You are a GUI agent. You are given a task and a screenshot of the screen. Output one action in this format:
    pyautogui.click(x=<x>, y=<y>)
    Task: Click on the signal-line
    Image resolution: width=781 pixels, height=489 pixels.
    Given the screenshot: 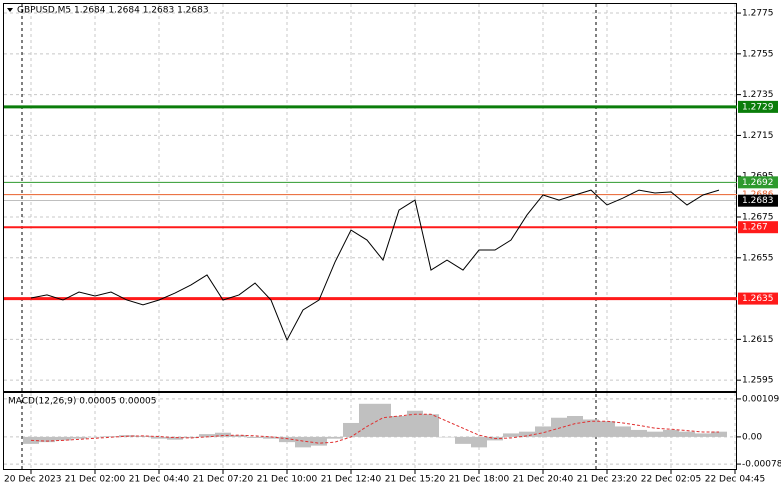 What is the action you would take?
    pyautogui.click(x=374, y=428)
    